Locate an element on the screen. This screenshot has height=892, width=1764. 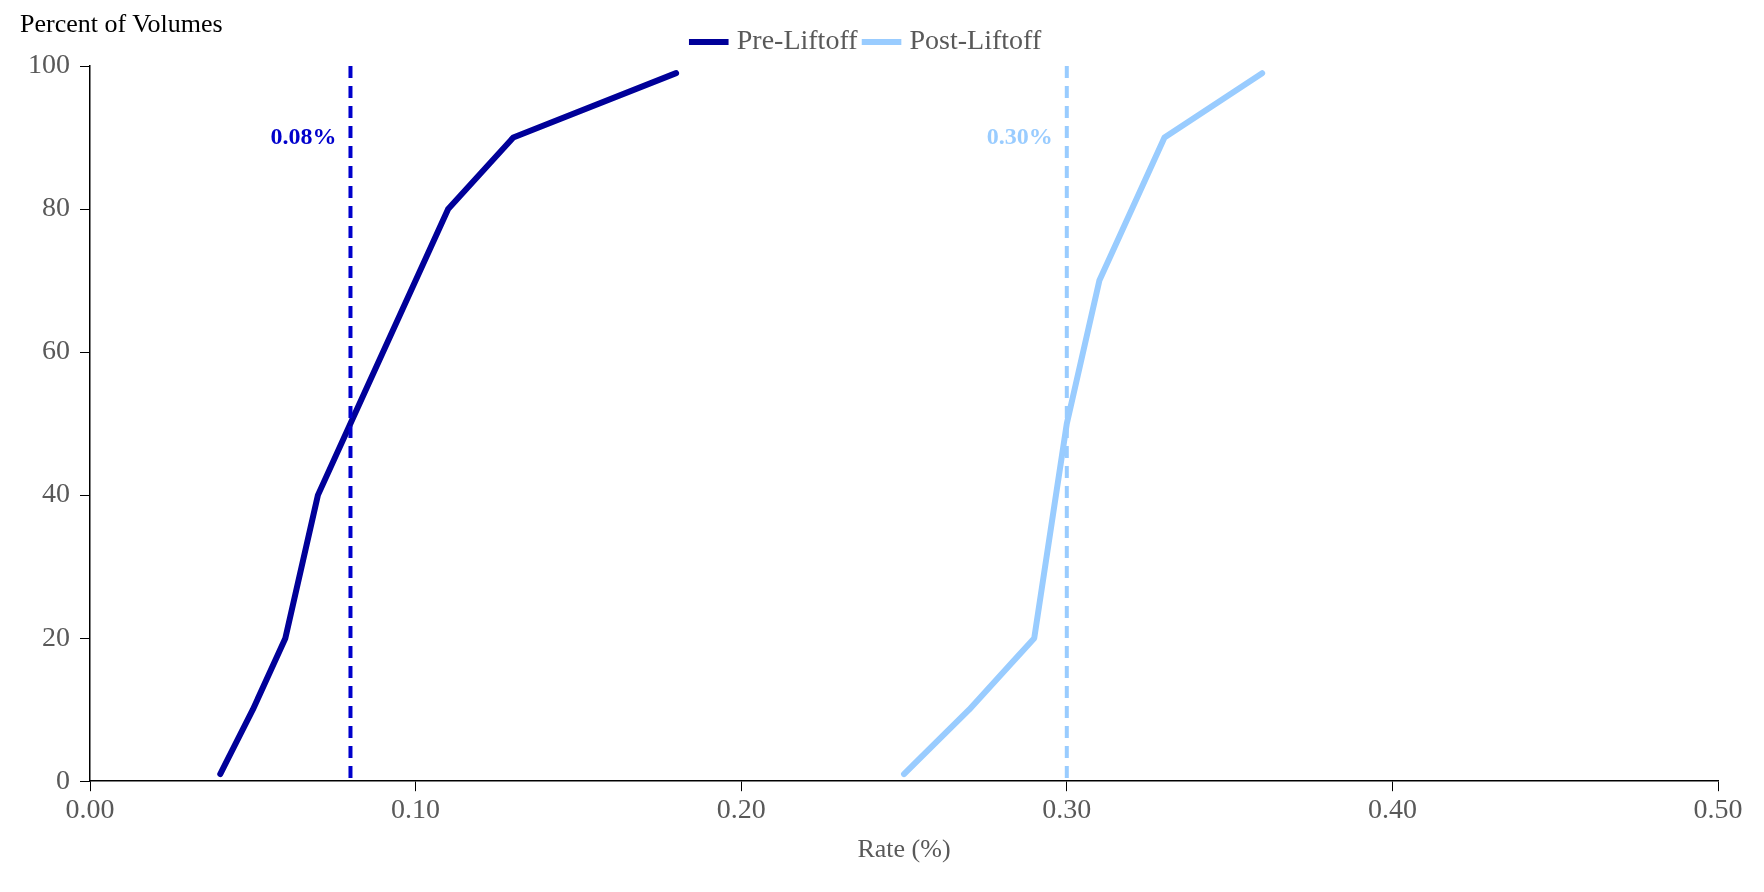
x-tick-label: 0.40 is located at coordinates (1392, 809).